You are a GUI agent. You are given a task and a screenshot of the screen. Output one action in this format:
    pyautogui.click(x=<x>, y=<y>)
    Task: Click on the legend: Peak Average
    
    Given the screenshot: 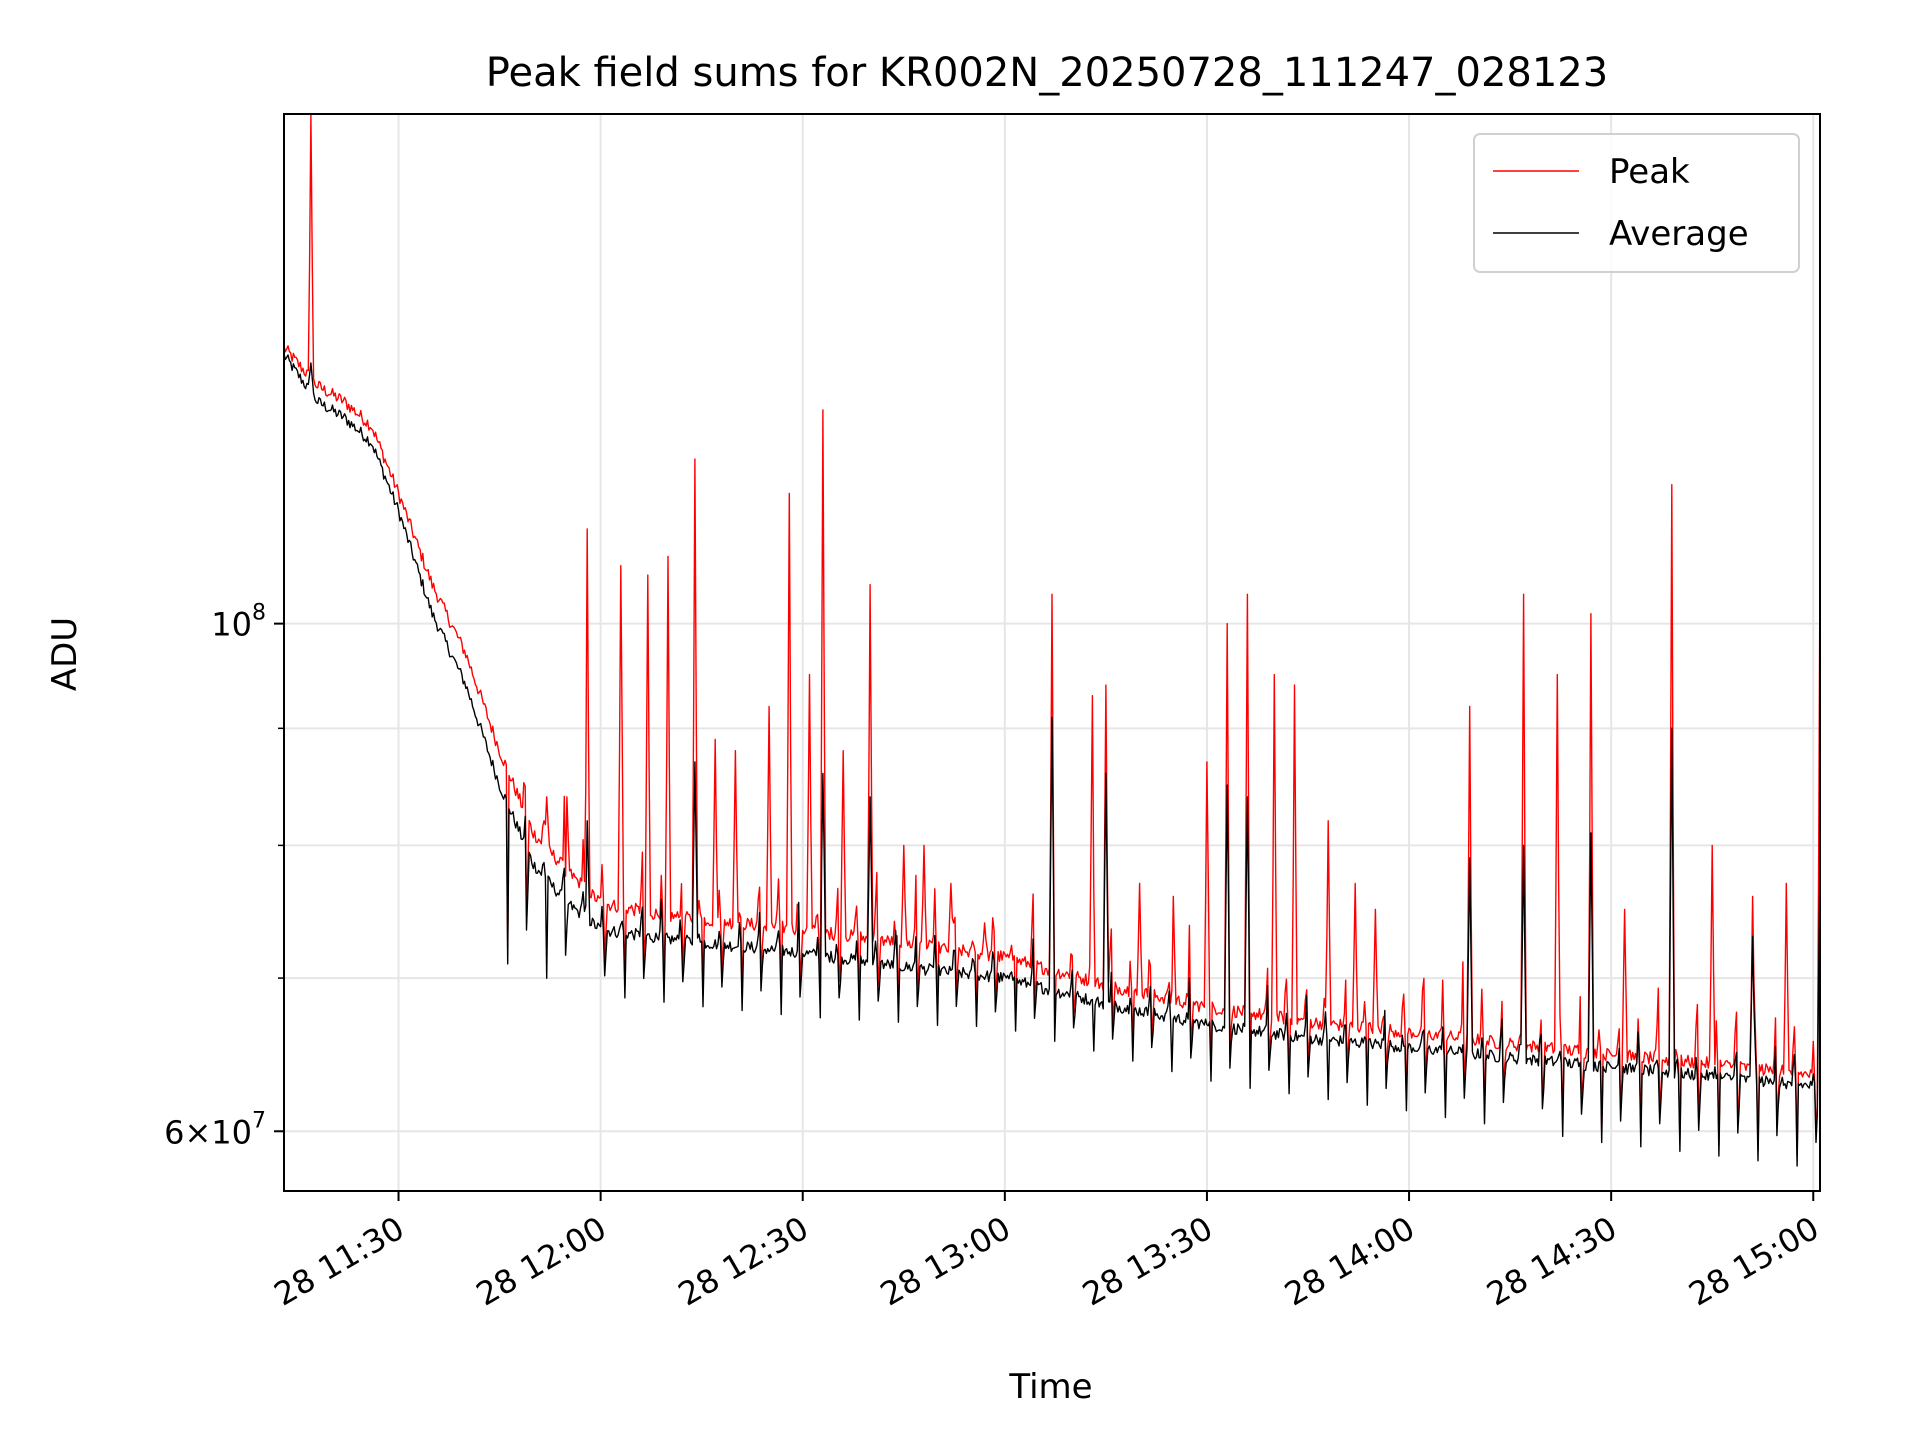 What is the action you would take?
    pyautogui.click(x=1636, y=203)
    